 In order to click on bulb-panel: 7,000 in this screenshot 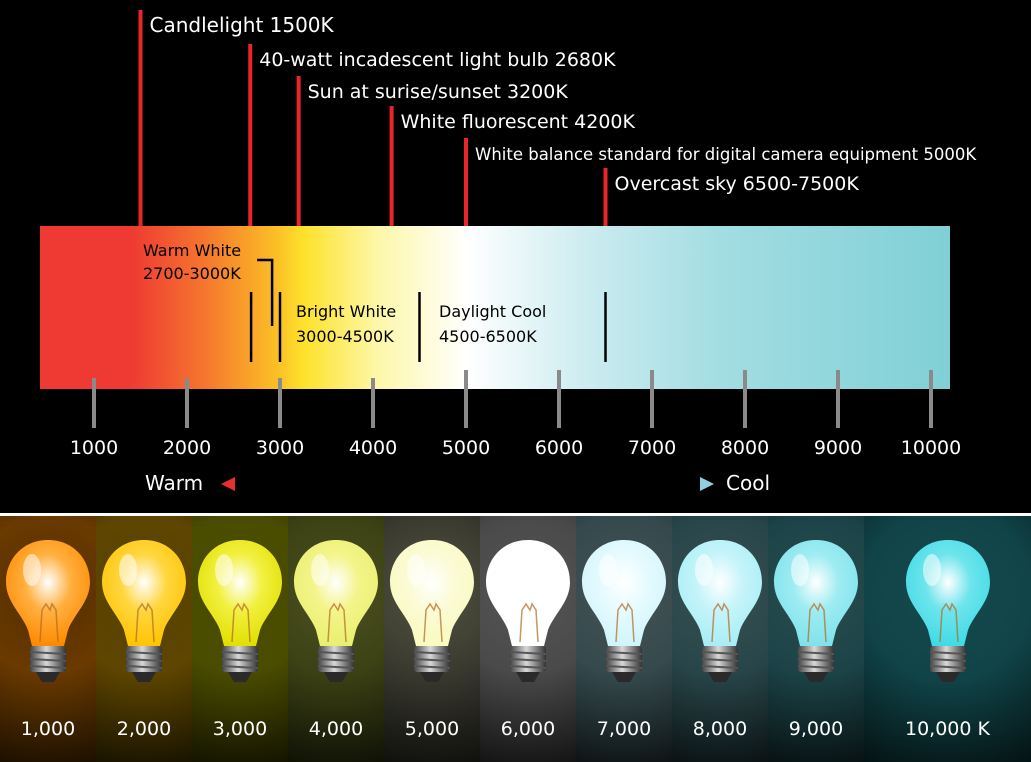, I will do `click(624, 639)`.